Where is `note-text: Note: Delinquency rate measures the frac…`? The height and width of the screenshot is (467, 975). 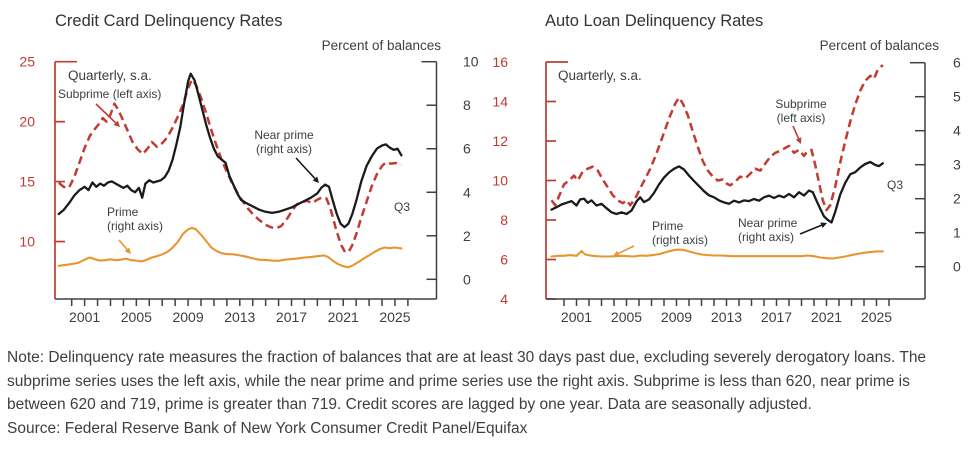
note-text: Note: Delinquency rate measures the frac… is located at coordinates (467, 381).